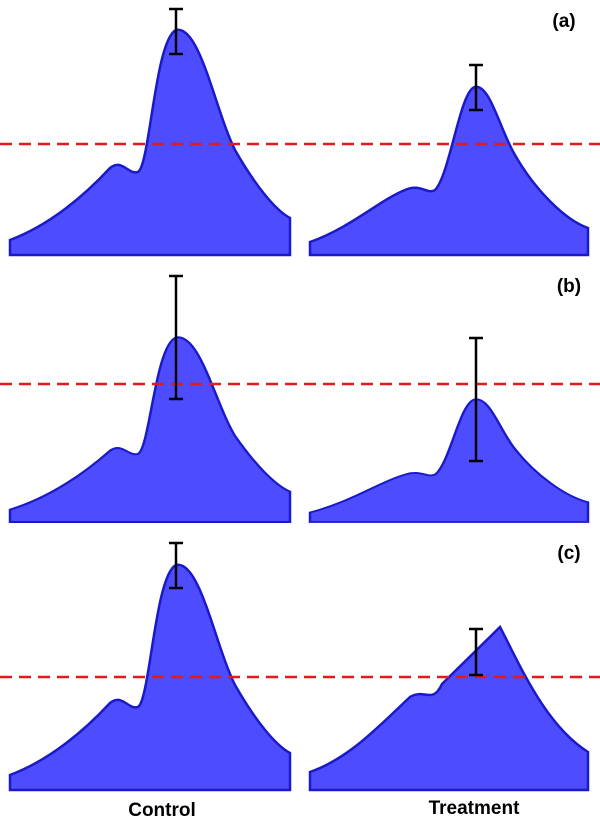 Image resolution: width=600 pixels, height=827 pixels. I want to click on column-label: Control, so click(162, 810).